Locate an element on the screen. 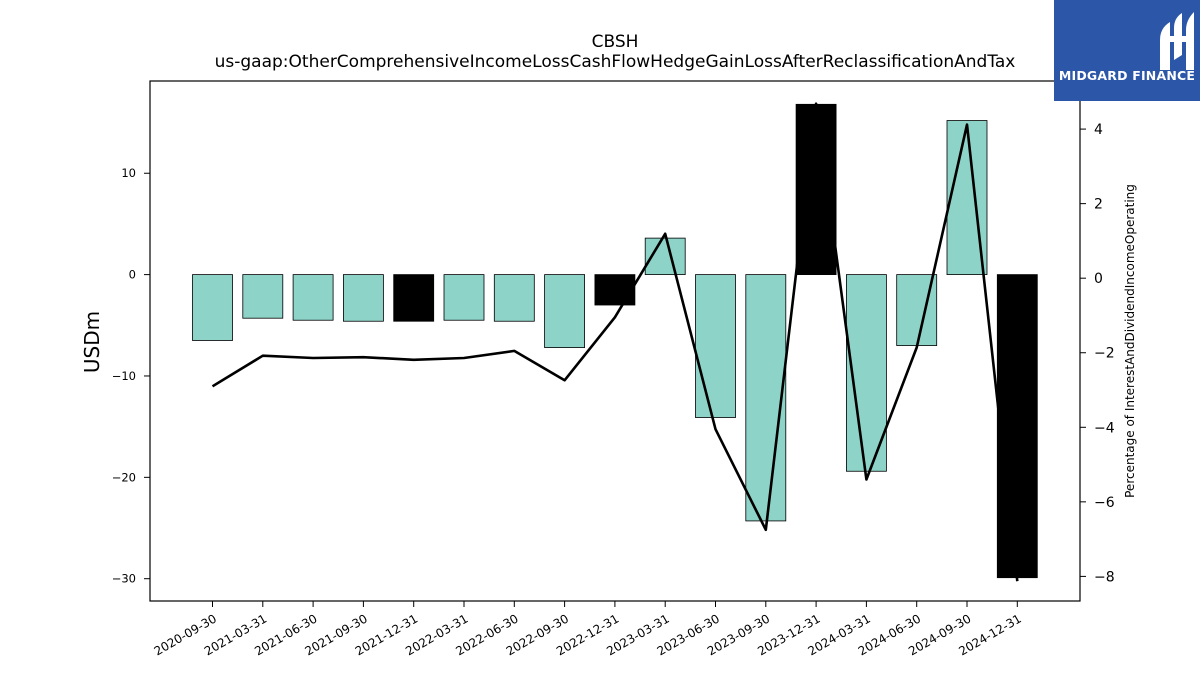 The height and width of the screenshot is (675, 1200). y-tick-label: −10 is located at coordinates (124, 376).